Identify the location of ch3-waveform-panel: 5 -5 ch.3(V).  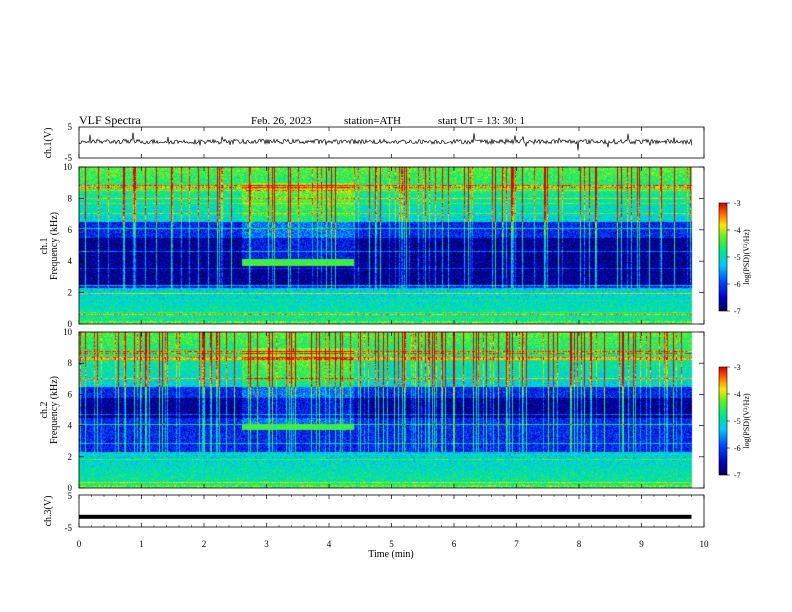
(374, 512).